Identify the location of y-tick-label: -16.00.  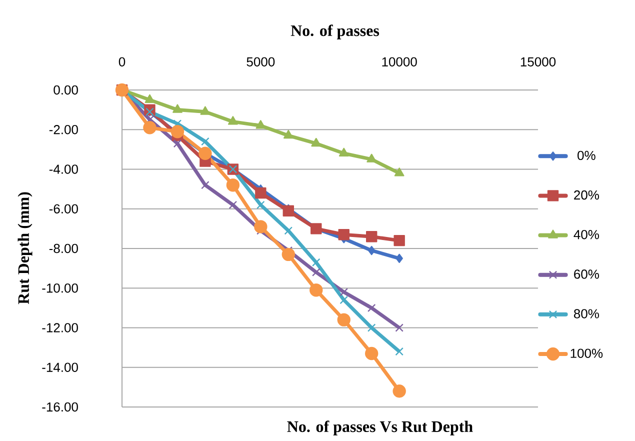
(60, 407).